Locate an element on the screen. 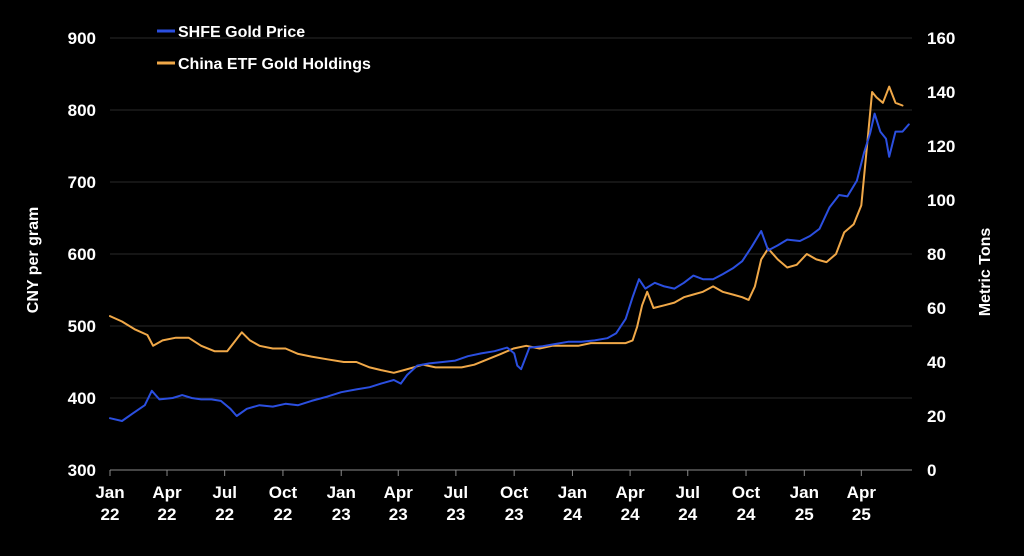  left-y-axis-title: CNY per gram is located at coordinates (33, 260).